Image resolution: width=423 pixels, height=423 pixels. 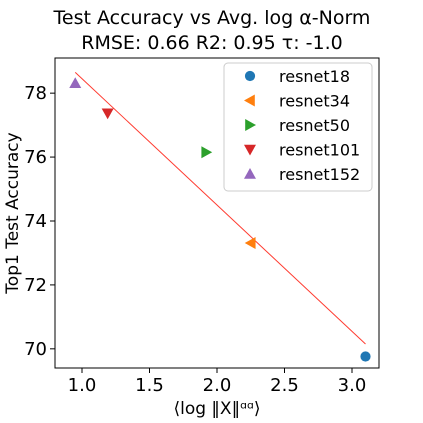 What do you see at coordinates (250, 173) in the screenshot?
I see `legend-marker-resnet152` at bounding box center [250, 173].